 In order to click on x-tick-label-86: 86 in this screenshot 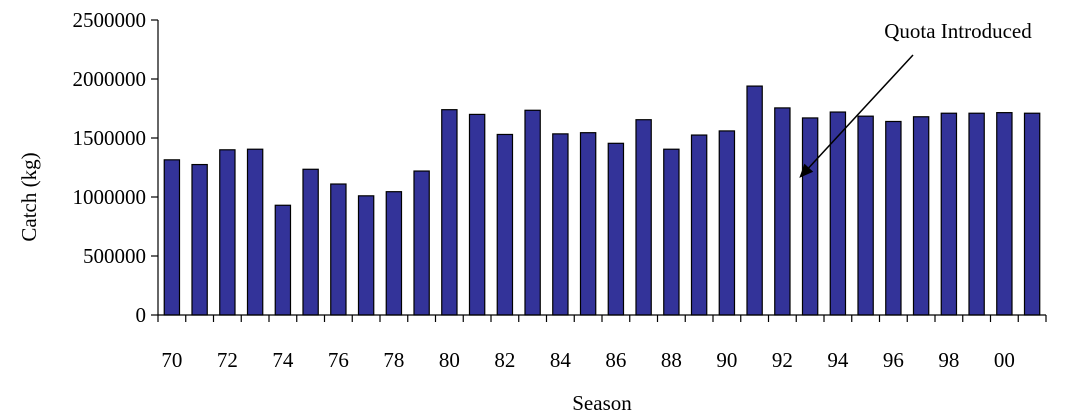, I will do `click(615, 360)`.